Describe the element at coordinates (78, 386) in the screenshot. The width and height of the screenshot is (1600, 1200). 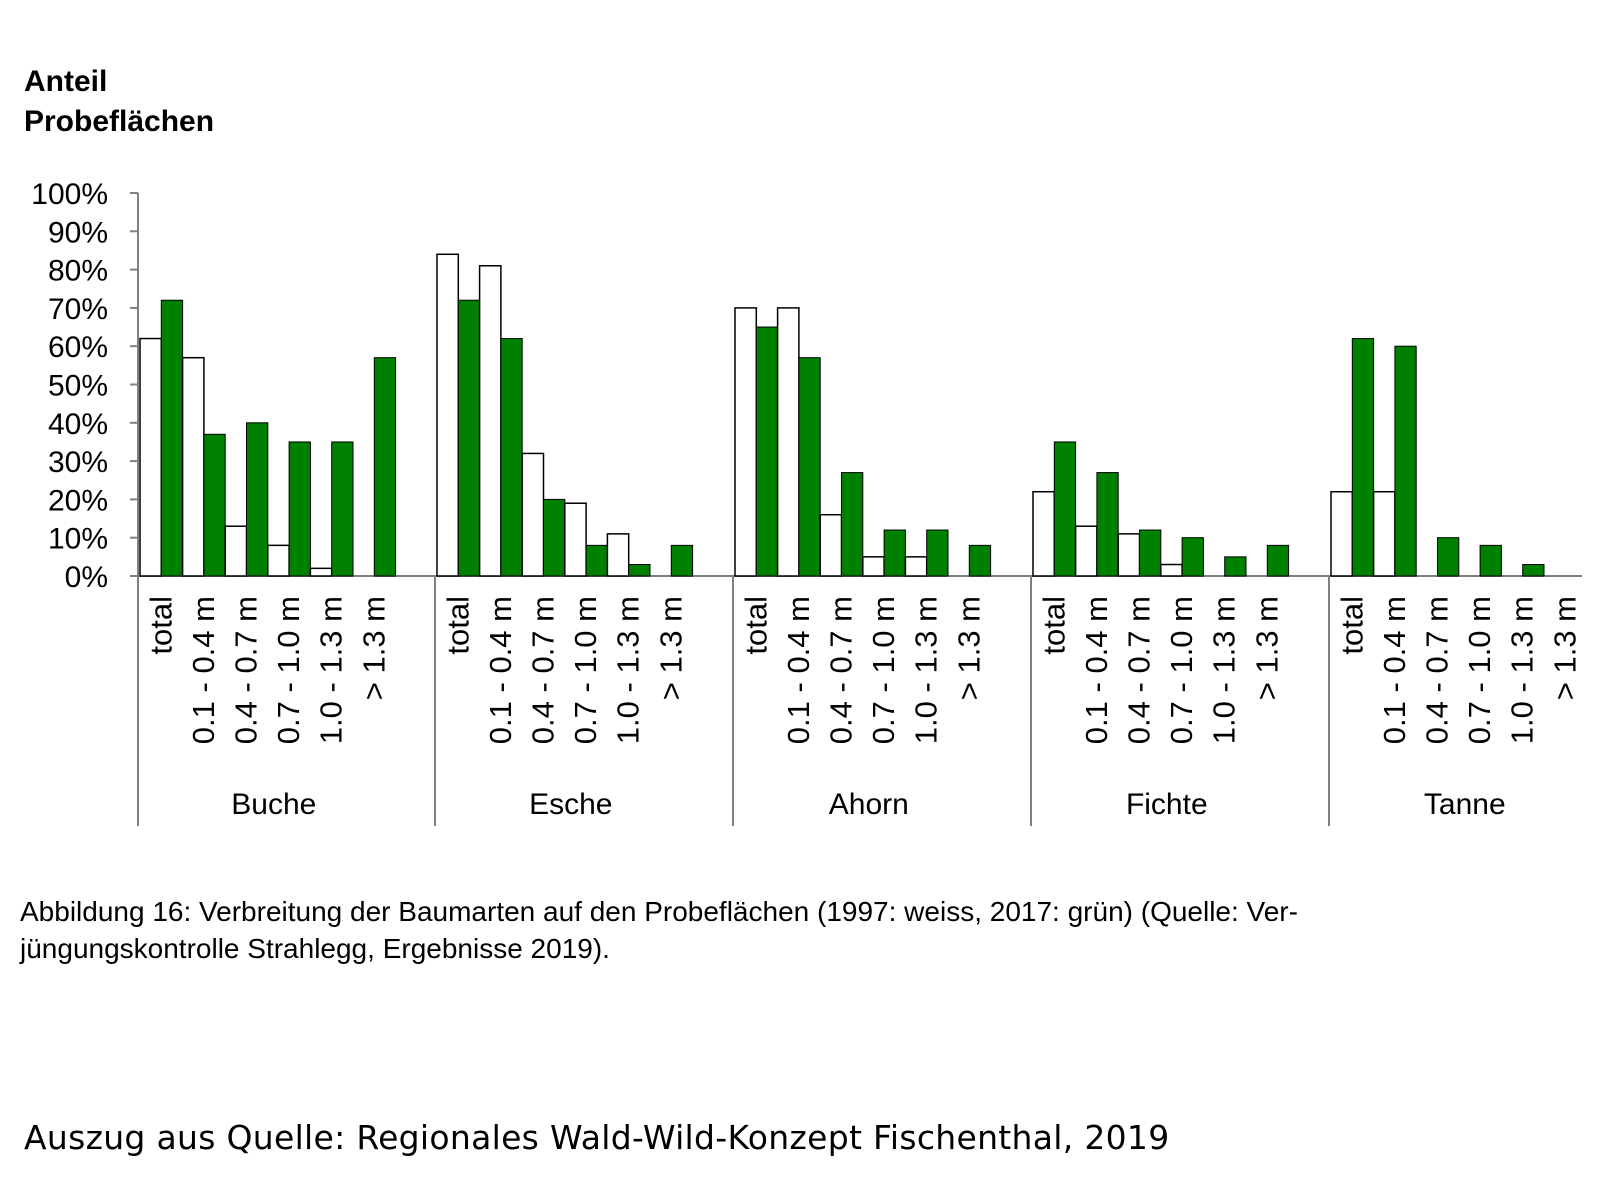
I see `y-tick-label: 50%` at that location.